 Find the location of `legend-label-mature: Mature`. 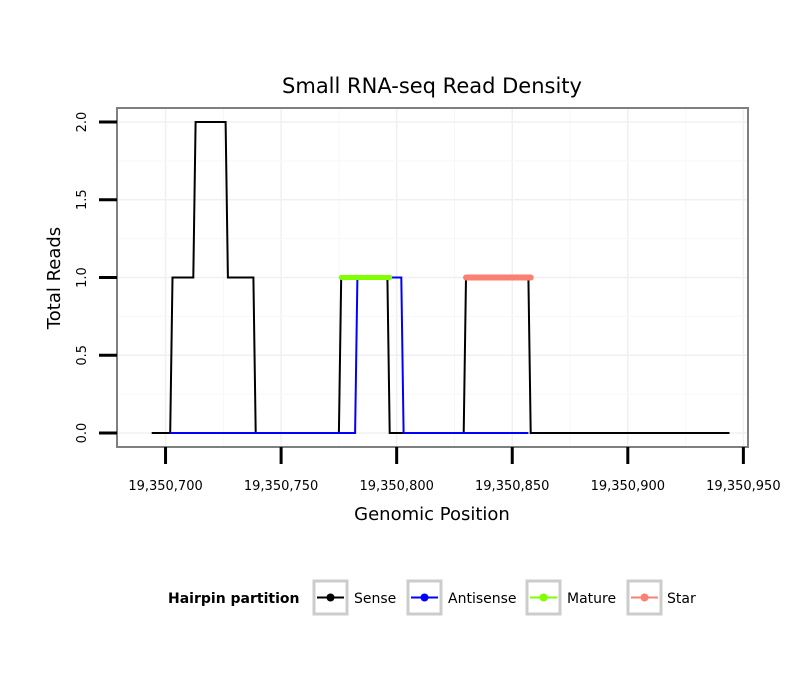

legend-label-mature: Mature is located at coordinates (591, 599).